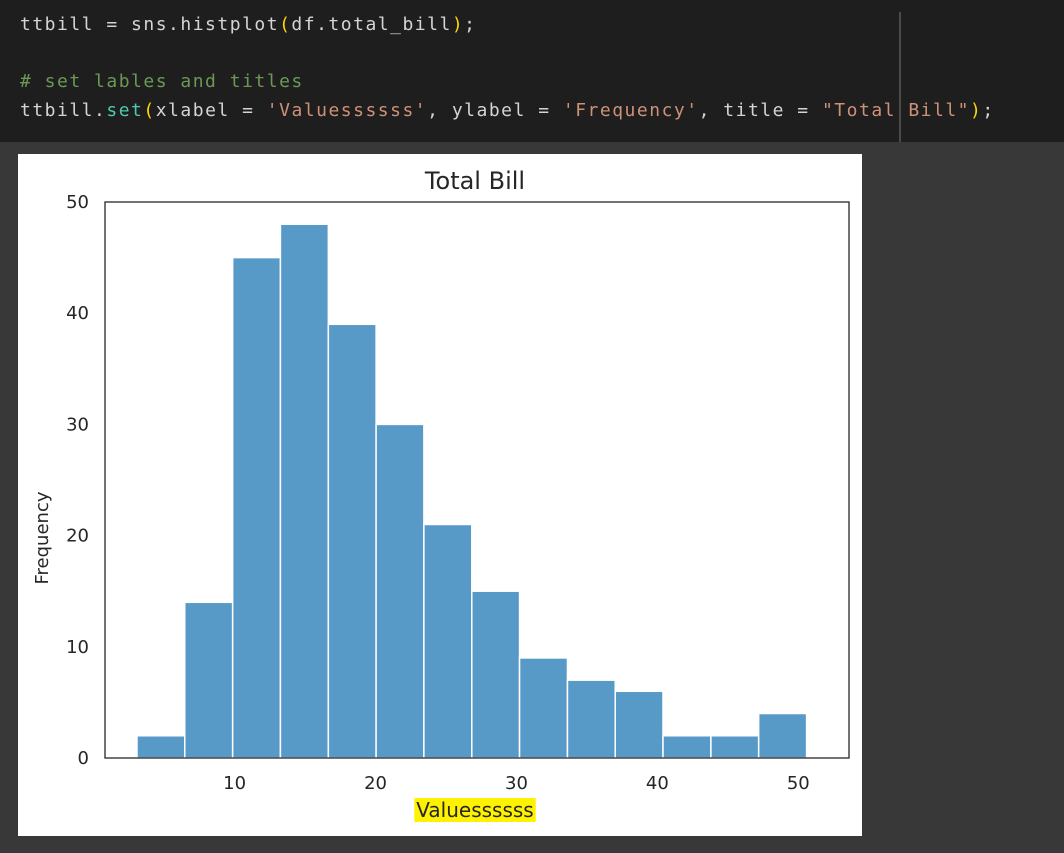  What do you see at coordinates (474, 181) in the screenshot?
I see `chart-title: Total Bill` at bounding box center [474, 181].